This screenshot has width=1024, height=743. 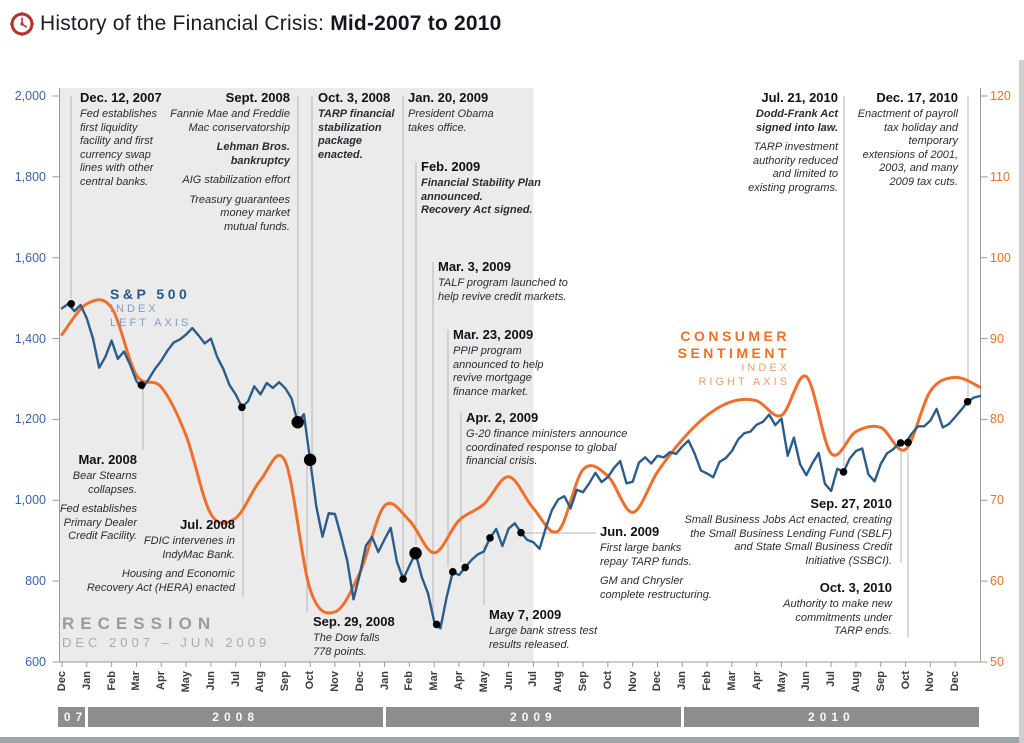 I want to click on month-label-13-Jan: Jan, so click(x=384, y=680).